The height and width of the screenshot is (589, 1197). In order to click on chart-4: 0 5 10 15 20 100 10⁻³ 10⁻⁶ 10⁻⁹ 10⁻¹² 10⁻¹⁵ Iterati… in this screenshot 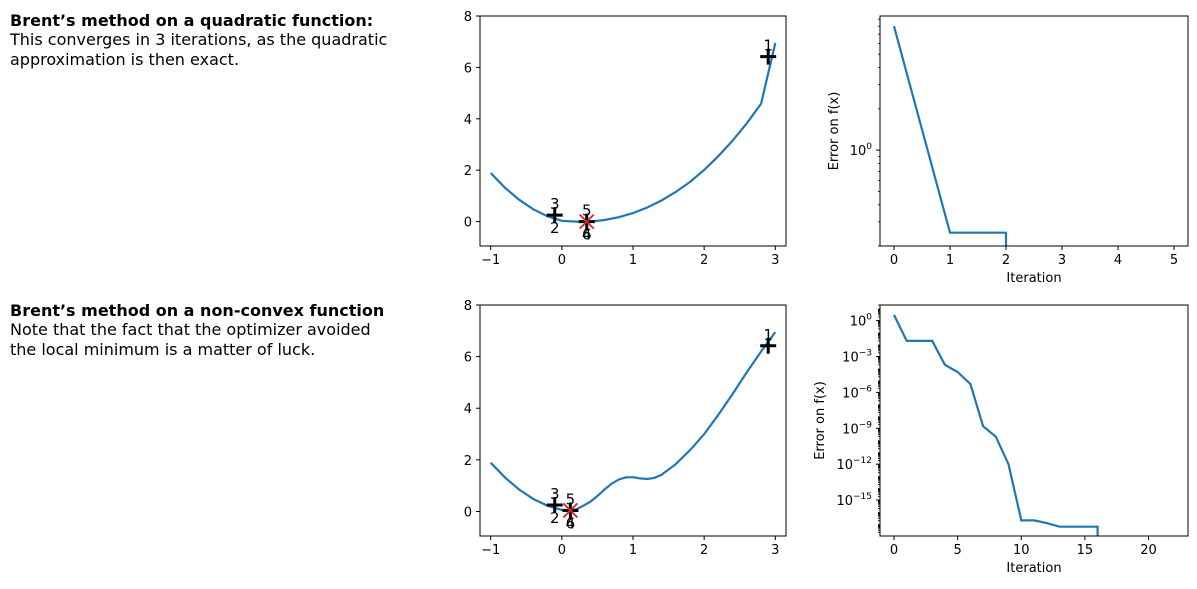, I will do `click(1001, 440)`.